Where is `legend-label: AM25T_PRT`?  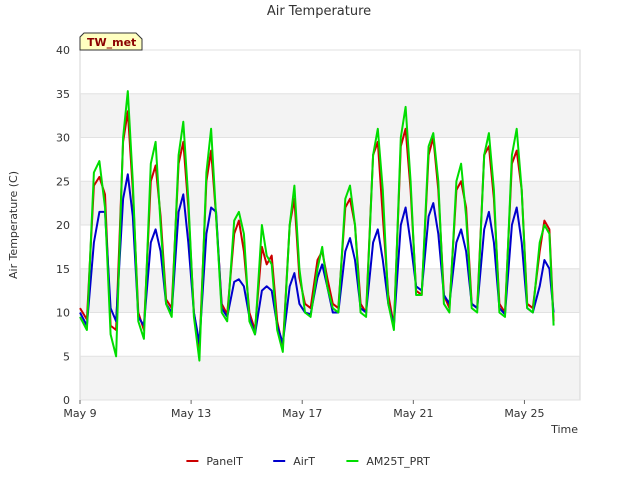
legend-label: AM25T_PRT is located at coordinates (398, 461).